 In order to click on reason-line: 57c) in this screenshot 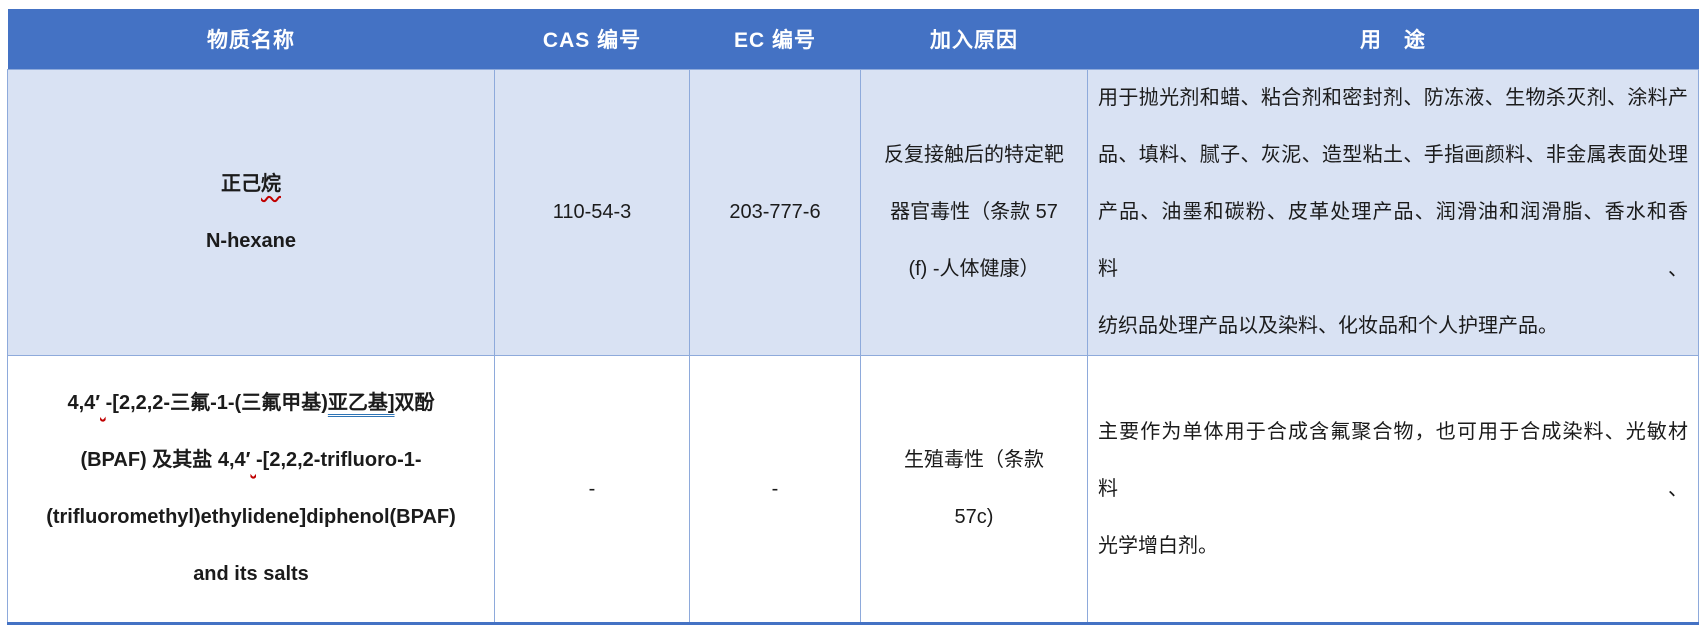, I will do `click(974, 517)`.